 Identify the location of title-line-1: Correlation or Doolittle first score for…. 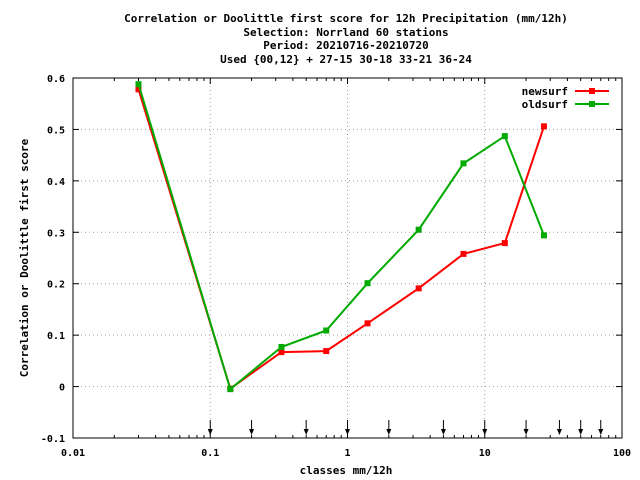
(346, 18).